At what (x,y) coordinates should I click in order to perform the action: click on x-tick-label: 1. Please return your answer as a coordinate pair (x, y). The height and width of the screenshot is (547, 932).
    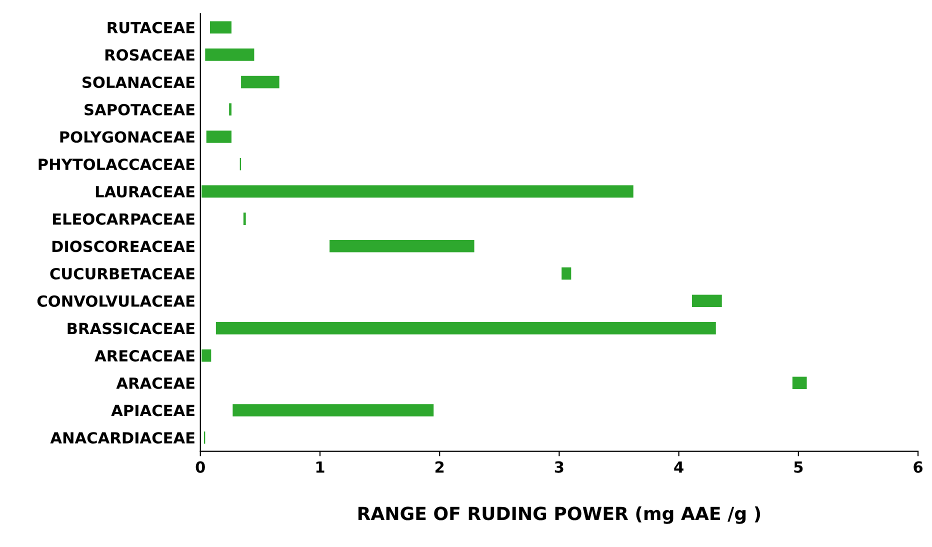
    Looking at the image, I should click on (320, 467).